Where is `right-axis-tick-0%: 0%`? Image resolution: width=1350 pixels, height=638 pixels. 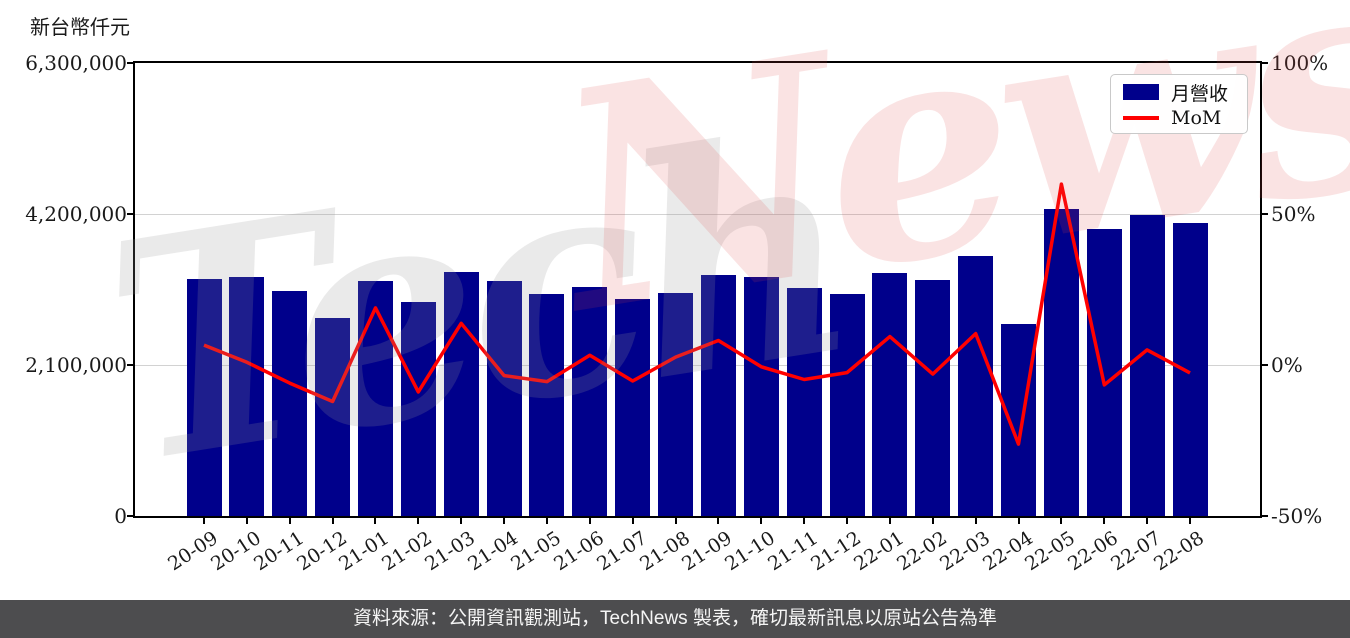
right-axis-tick-0%: 0% is located at coordinates (1287, 365).